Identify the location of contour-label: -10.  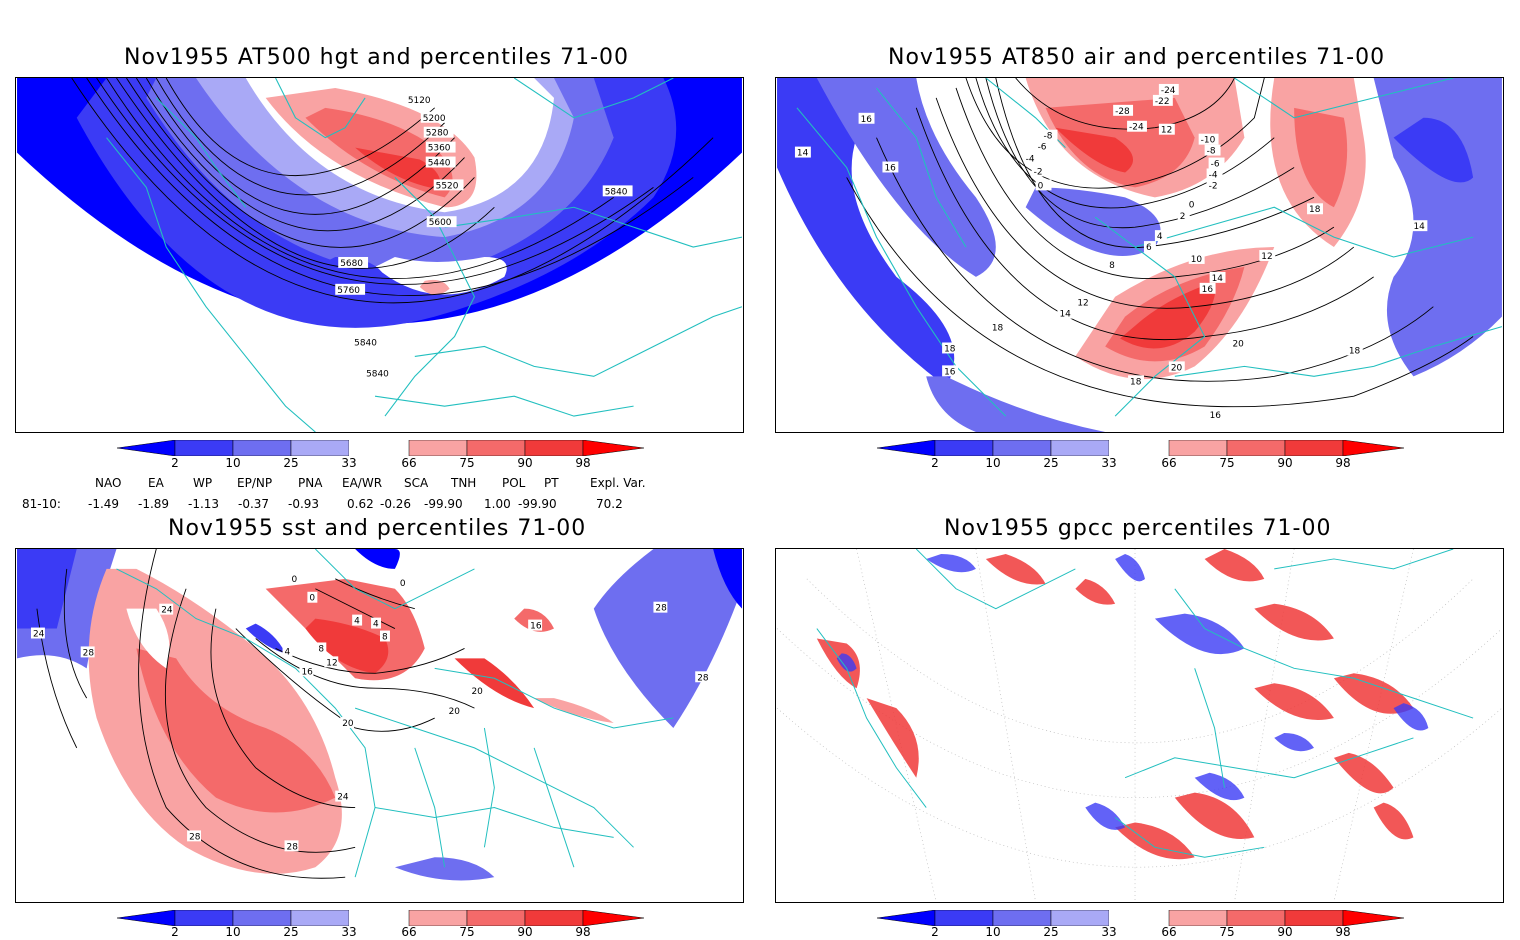
(1208, 141).